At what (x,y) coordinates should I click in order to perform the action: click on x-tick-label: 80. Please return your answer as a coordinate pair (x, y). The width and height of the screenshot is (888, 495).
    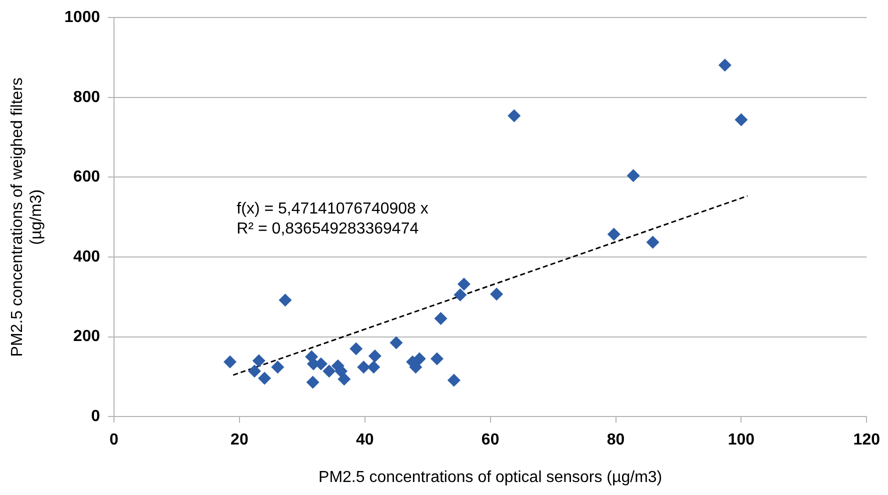
    Looking at the image, I should click on (615, 440).